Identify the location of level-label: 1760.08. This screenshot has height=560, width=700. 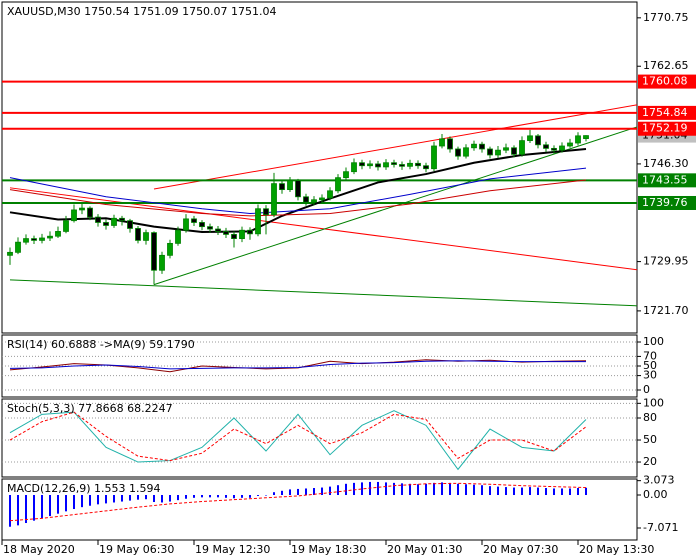
(665, 81).